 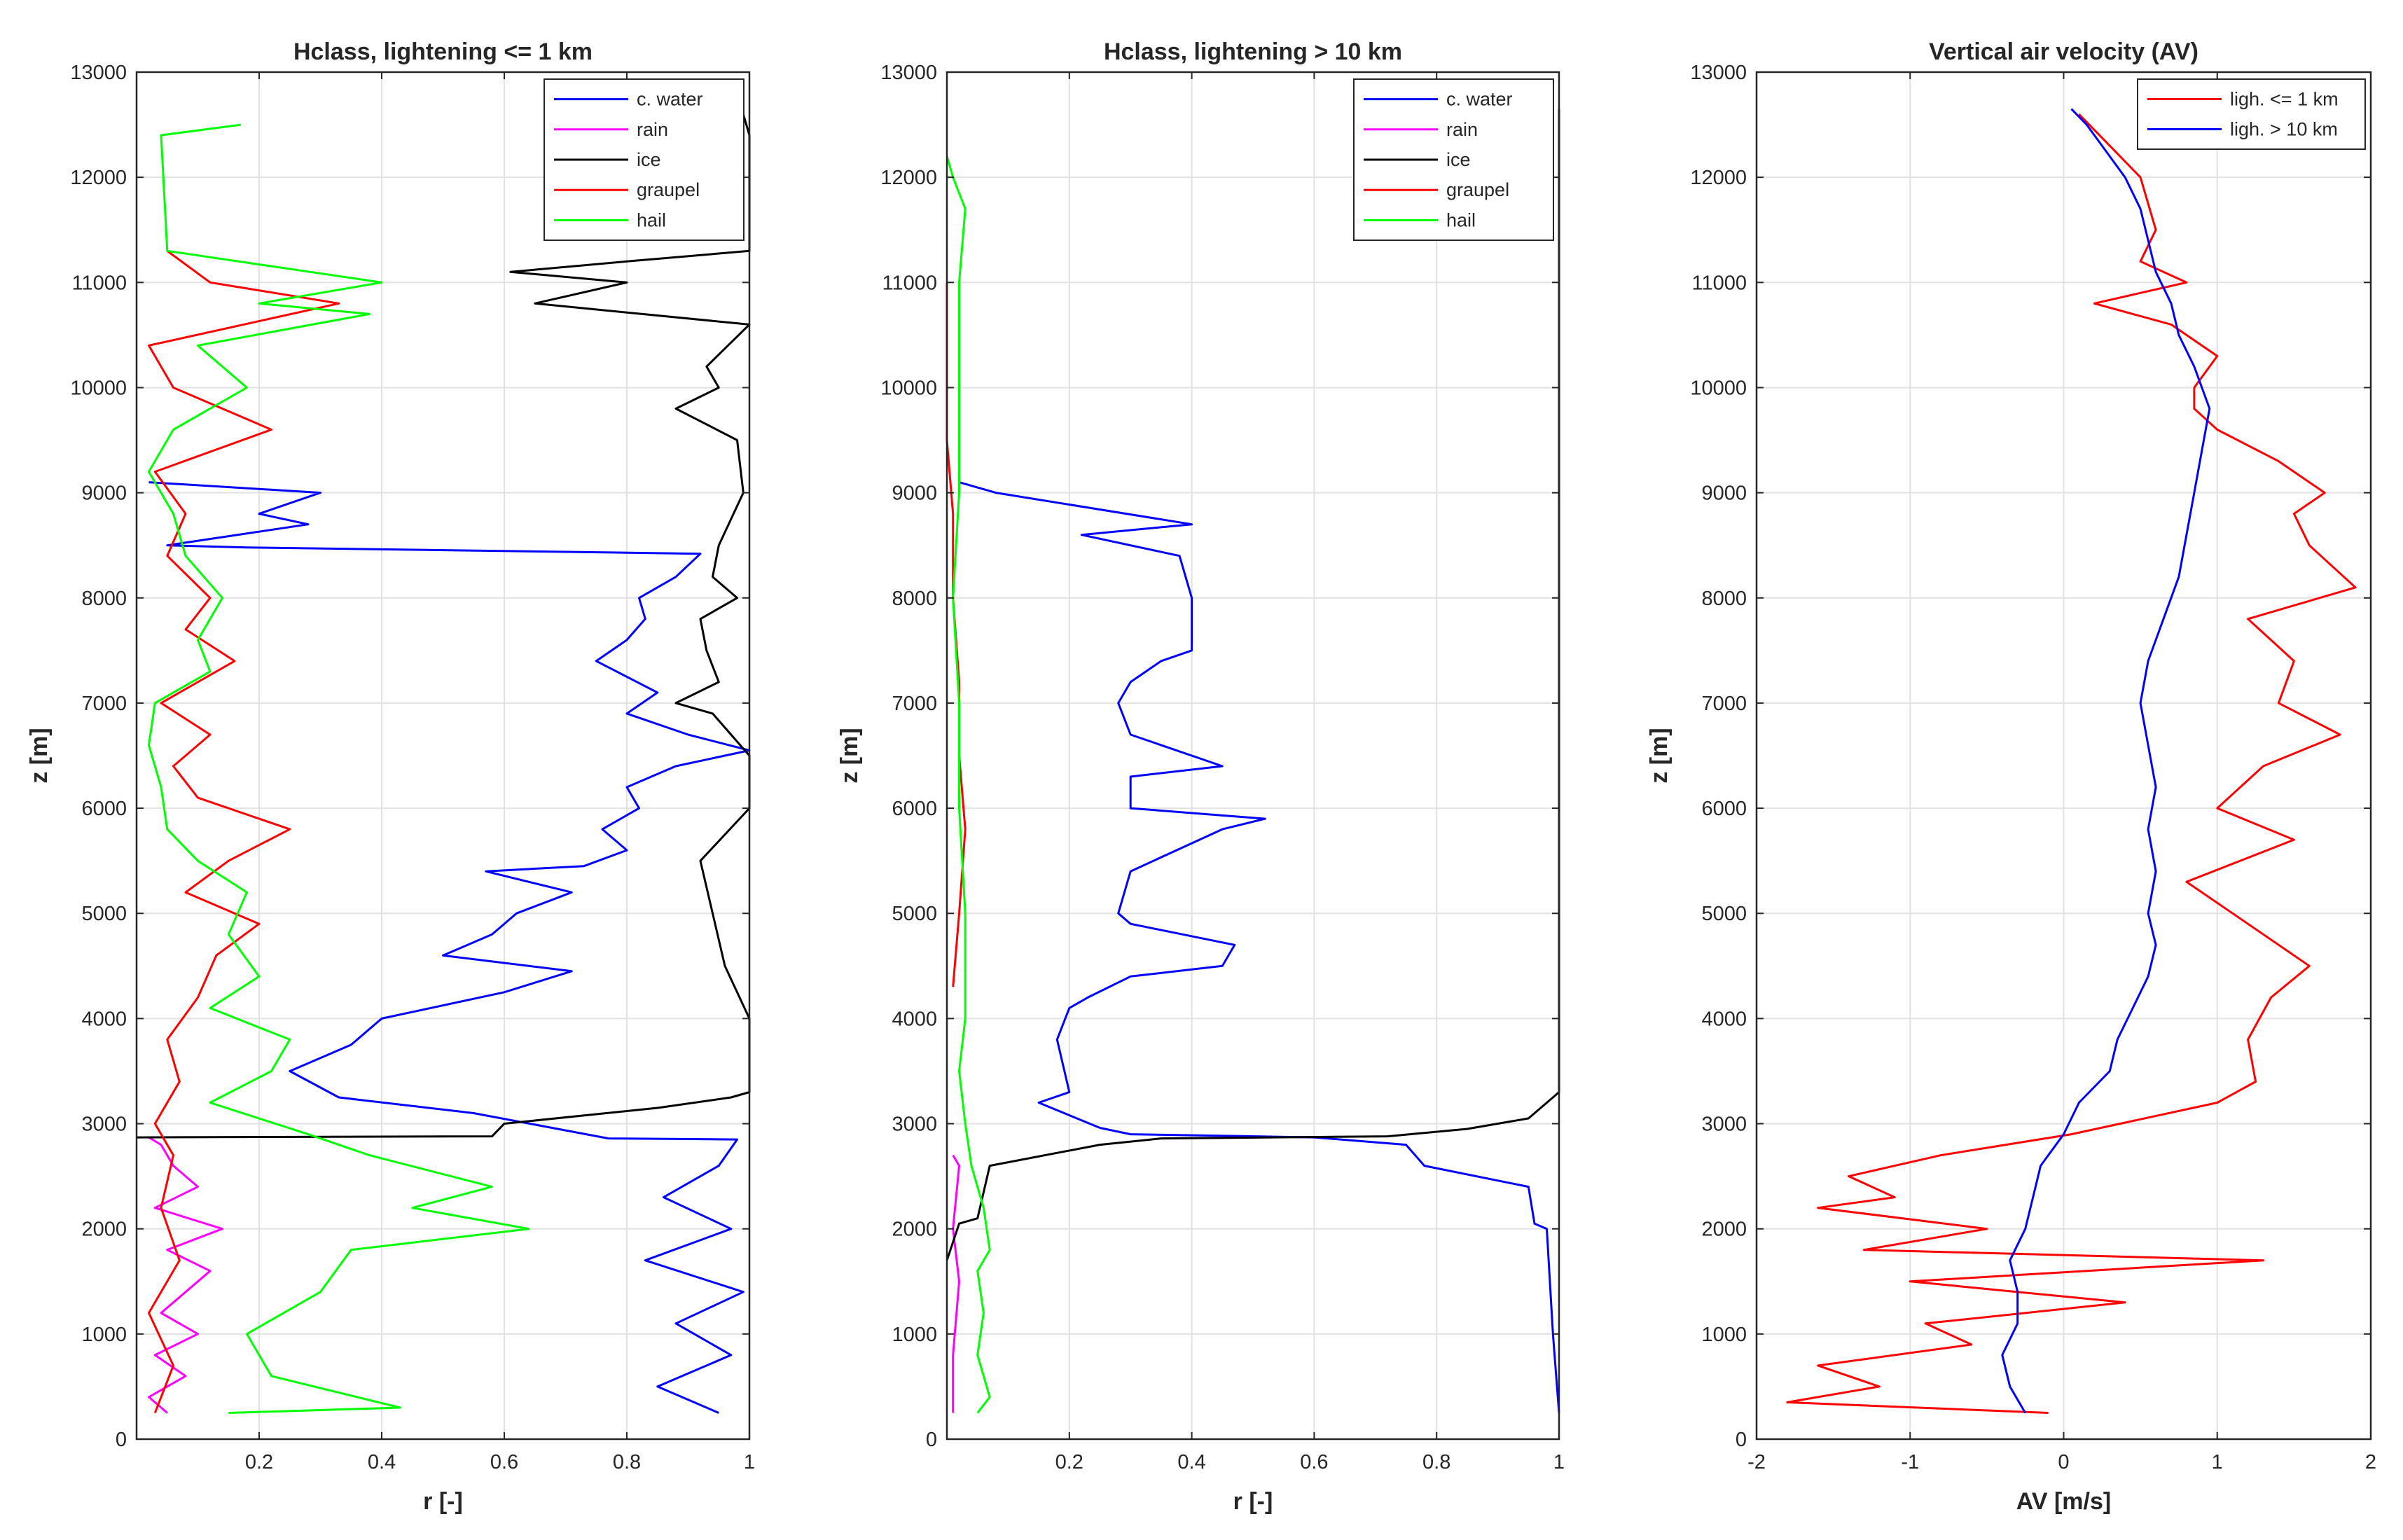 I want to click on x-axis-label: AV [m/s], so click(x=2063, y=1501).